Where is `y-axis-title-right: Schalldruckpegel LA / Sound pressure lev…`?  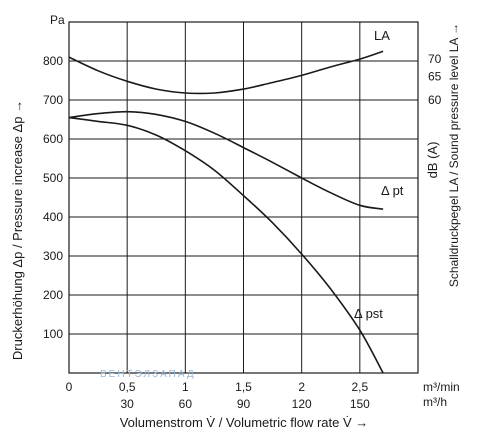 y-axis-title-right: Schalldruckpegel LA / Sound pressure lev… is located at coordinates (454, 155).